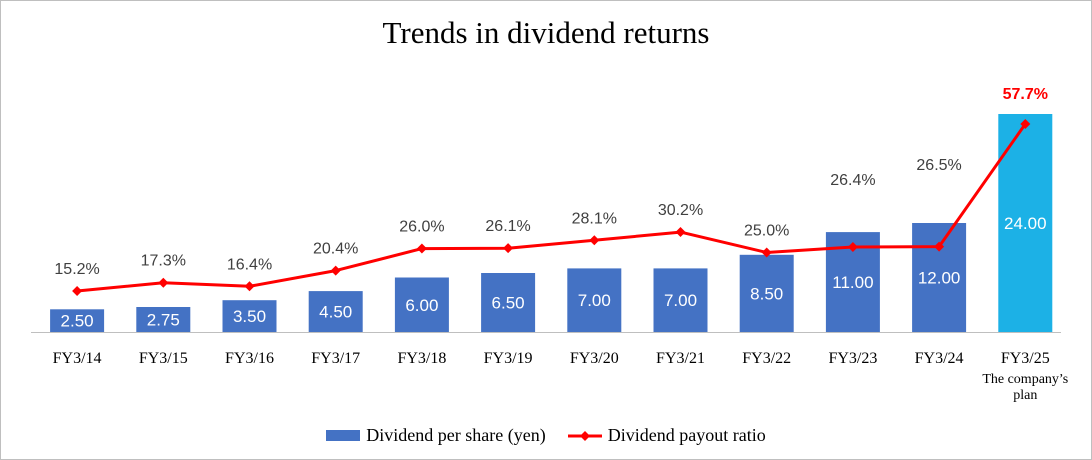 The width and height of the screenshot is (1092, 460). I want to click on x-tick-note: plan, so click(1025, 395).